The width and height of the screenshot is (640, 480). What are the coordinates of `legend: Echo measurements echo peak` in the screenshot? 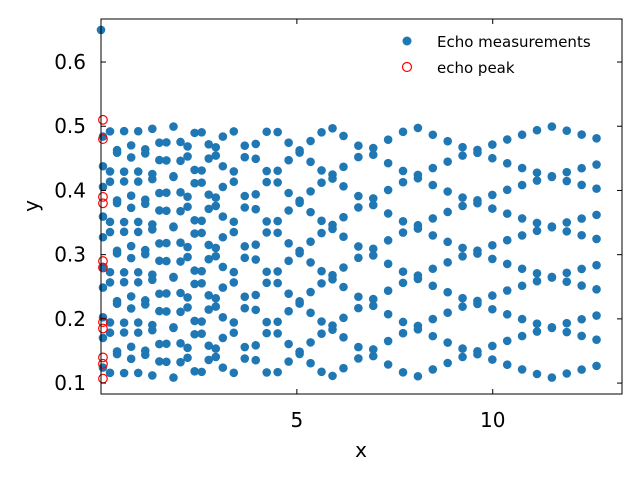 It's located at (496, 55).